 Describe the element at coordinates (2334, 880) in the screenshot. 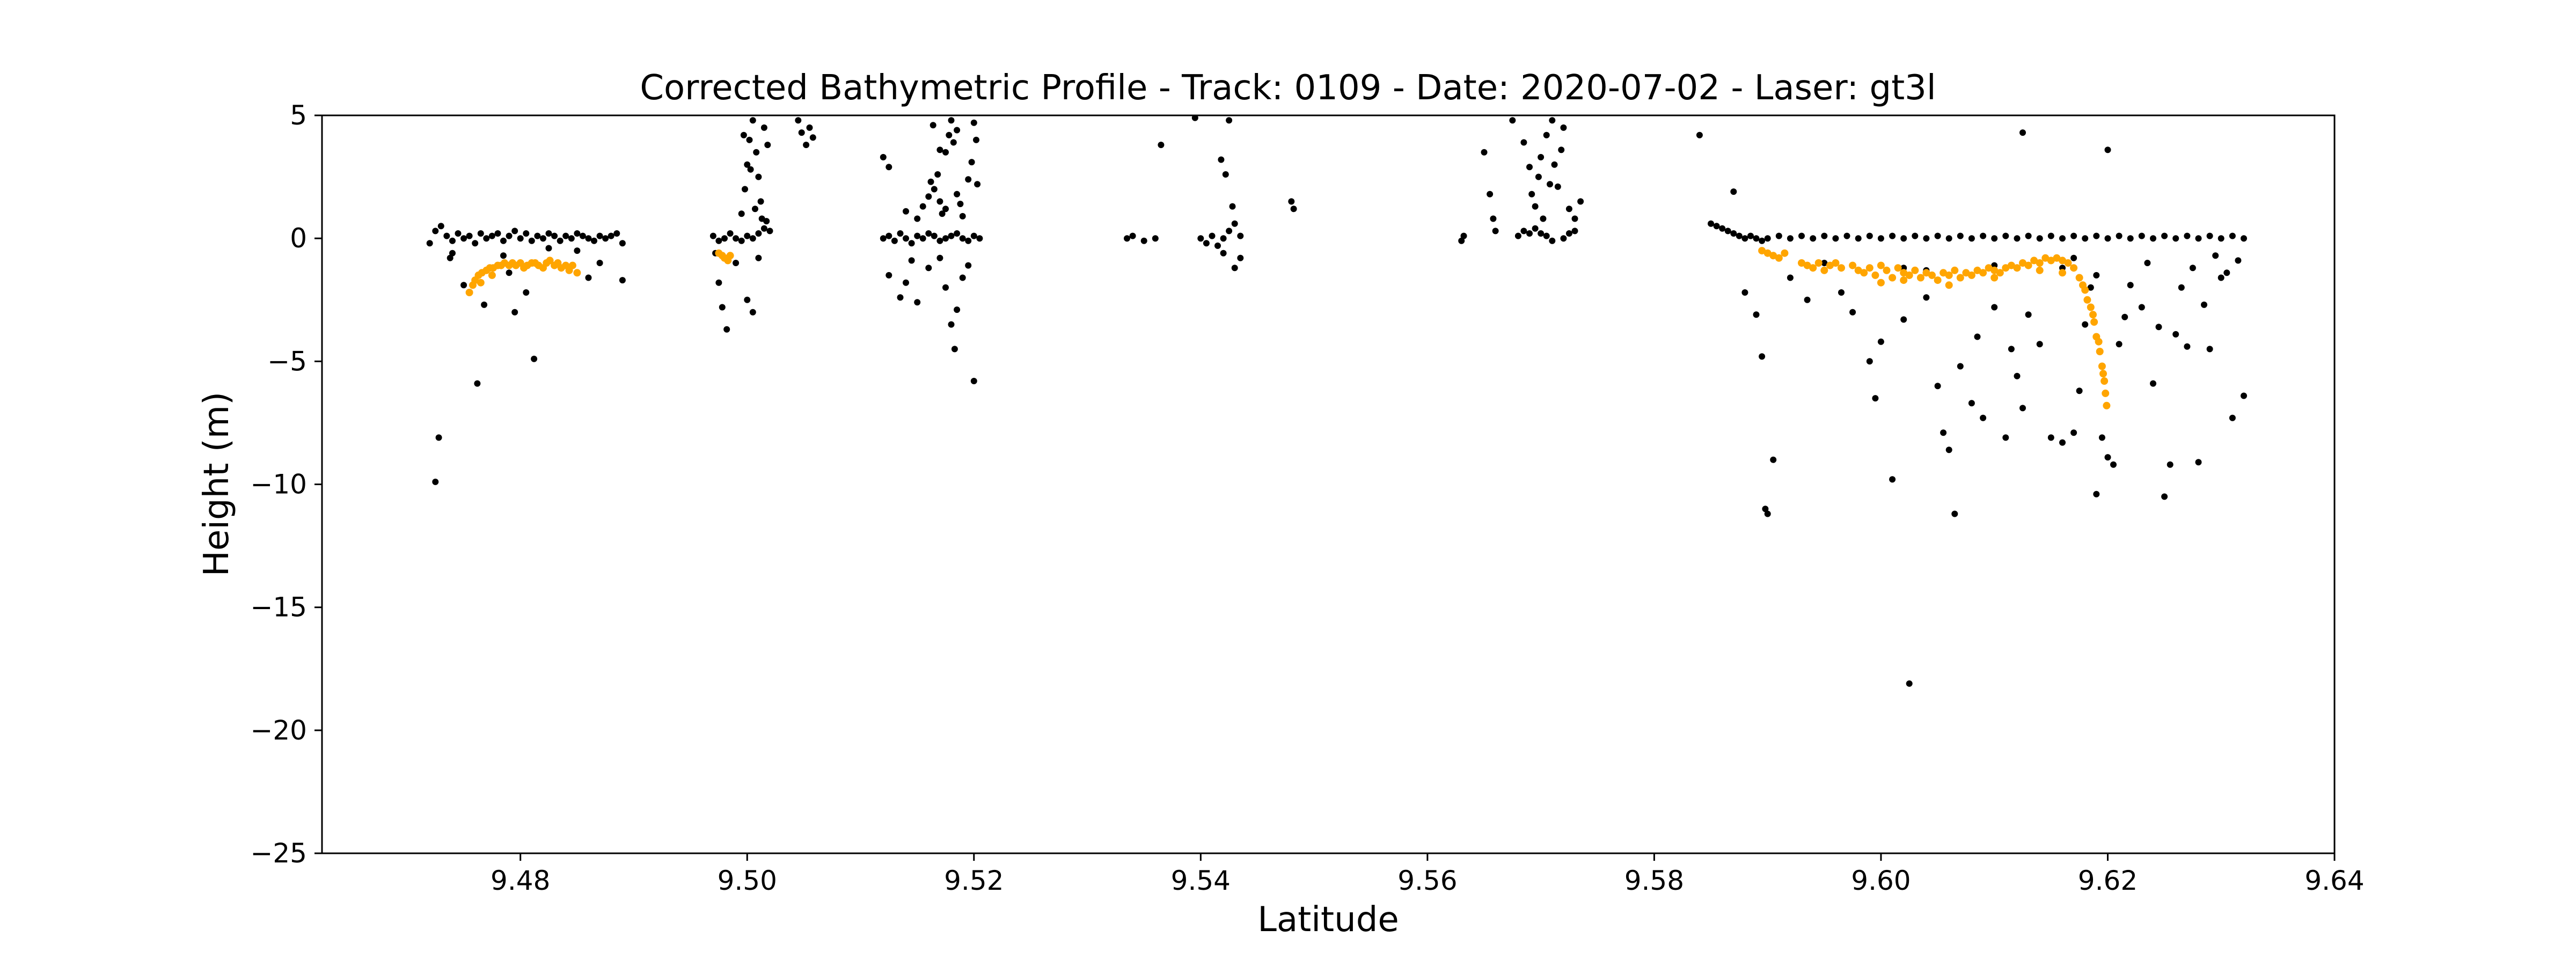

I see `x-tick-label-8: 9.64` at that location.